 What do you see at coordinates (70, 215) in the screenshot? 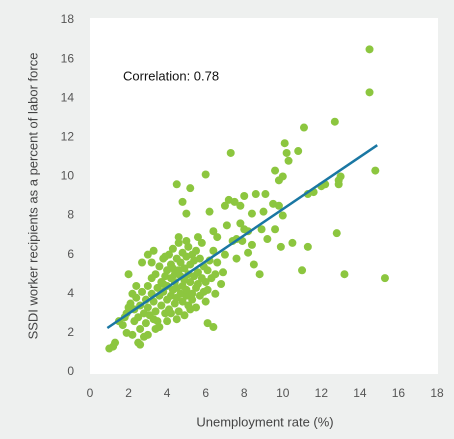
I see `y-tick-label: 8` at bounding box center [70, 215].